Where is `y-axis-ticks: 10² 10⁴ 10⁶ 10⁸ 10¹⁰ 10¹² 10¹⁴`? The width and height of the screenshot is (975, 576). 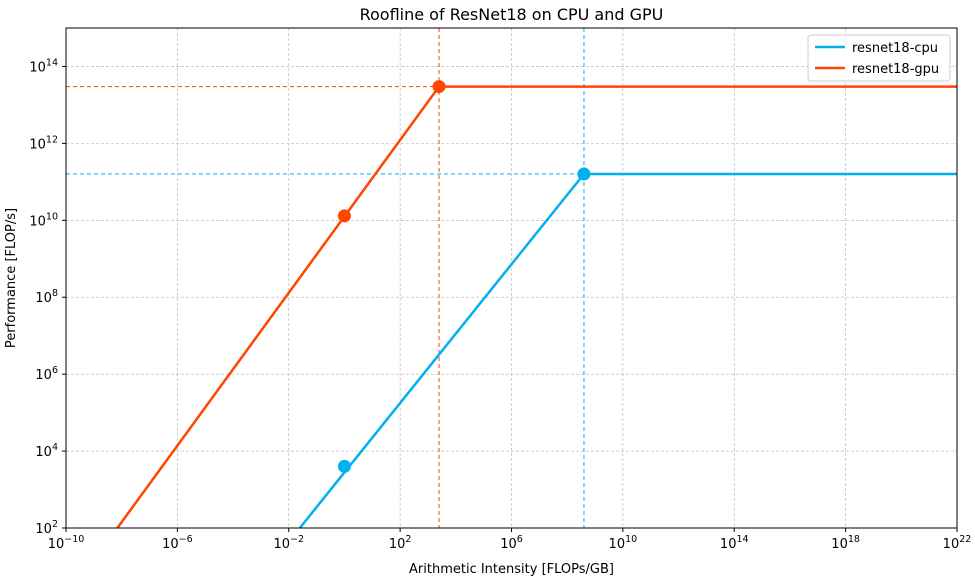 y-axis-ticks: 10² 10⁴ 10⁶ 10⁸ 10¹⁰ 10¹² 10¹⁴ is located at coordinates (47, 297).